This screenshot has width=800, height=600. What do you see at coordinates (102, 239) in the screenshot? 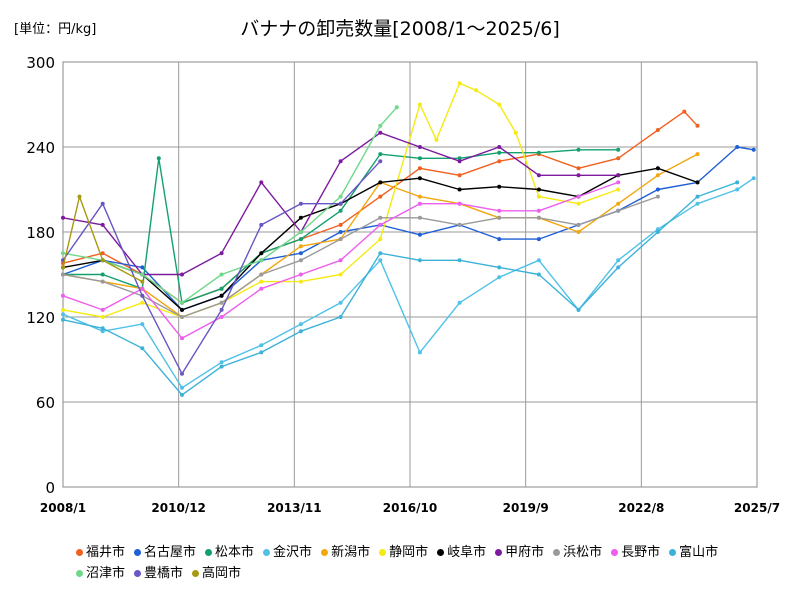
I see `series-line` at bounding box center [102, 239].